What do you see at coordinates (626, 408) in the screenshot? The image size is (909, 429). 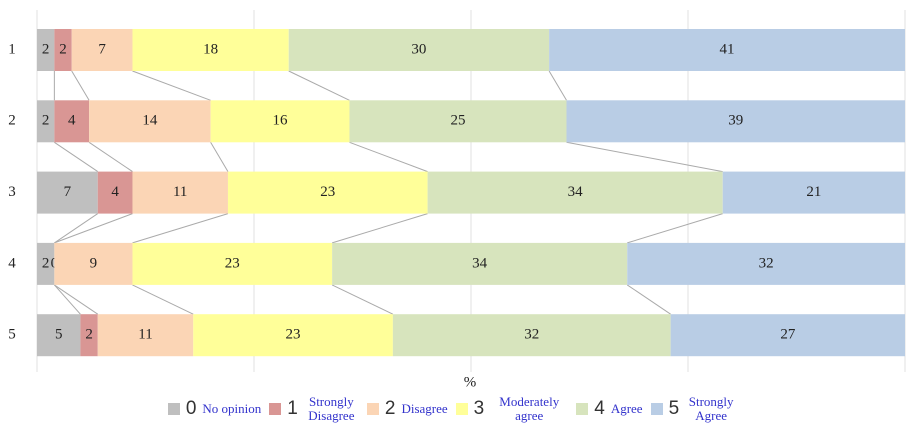 I see `legend-label: Agree` at bounding box center [626, 408].